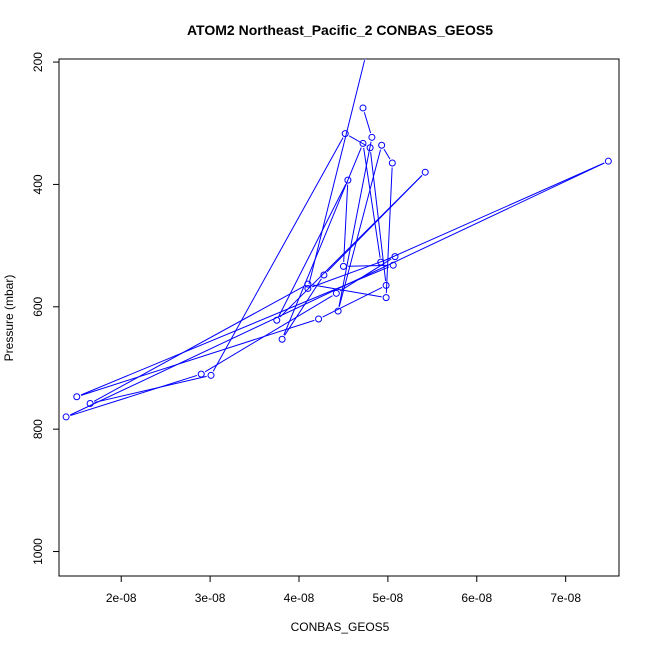  I want to click on x-tick-label: 7e-08, so click(565, 598).